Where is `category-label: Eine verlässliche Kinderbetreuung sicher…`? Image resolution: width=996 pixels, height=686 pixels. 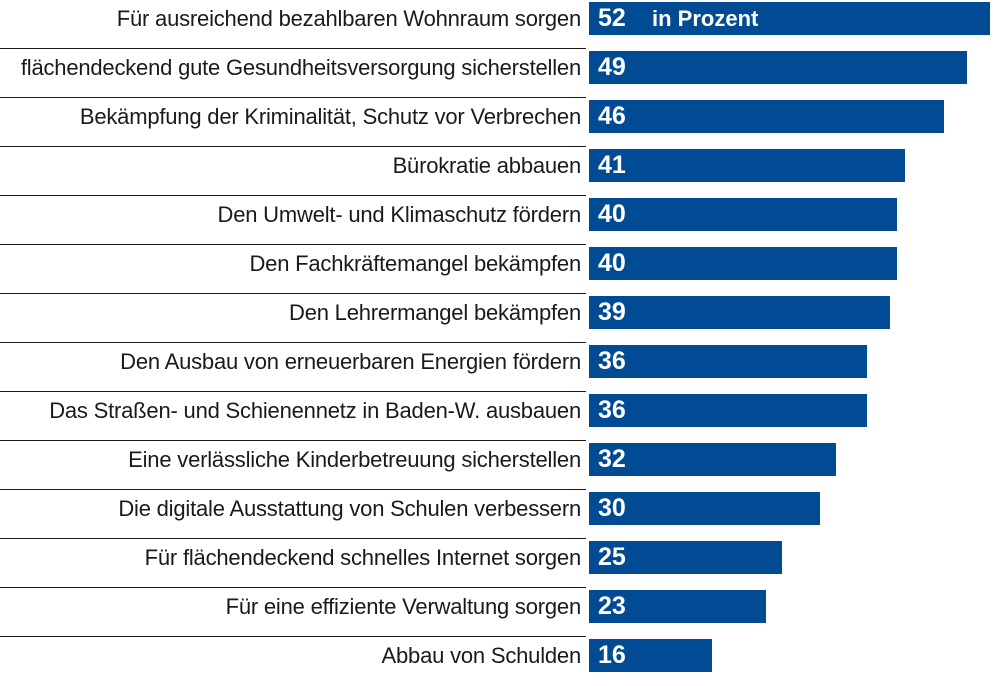 category-label: Eine verlässliche Kinderbetreuung sicher… is located at coordinates (354, 459).